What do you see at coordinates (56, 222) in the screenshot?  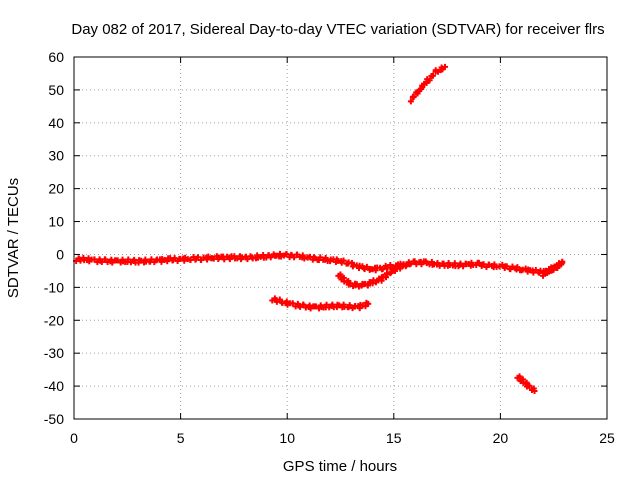 I see `y-tick-label: 10` at bounding box center [56, 222].